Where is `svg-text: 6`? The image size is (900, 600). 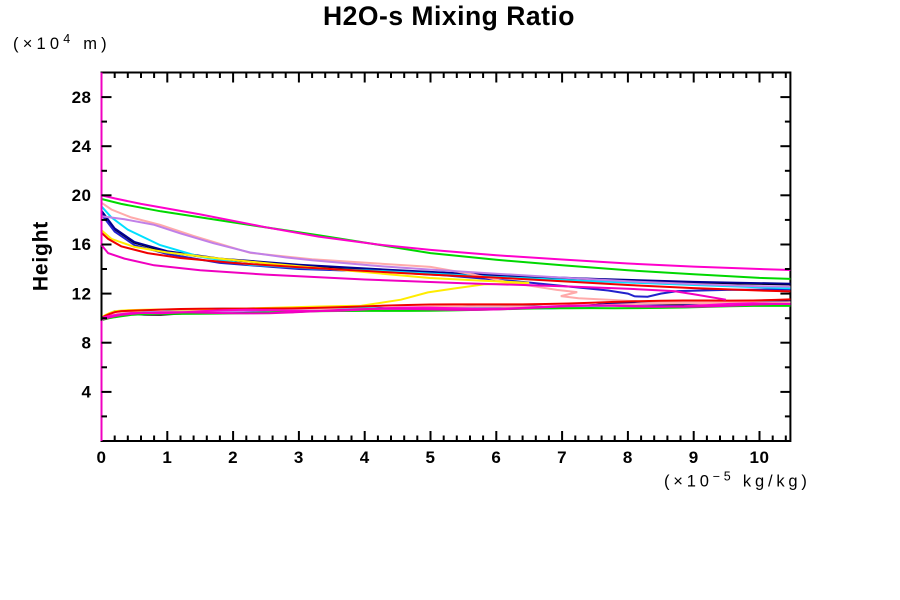
svg-text: 6 is located at coordinates (496, 457).